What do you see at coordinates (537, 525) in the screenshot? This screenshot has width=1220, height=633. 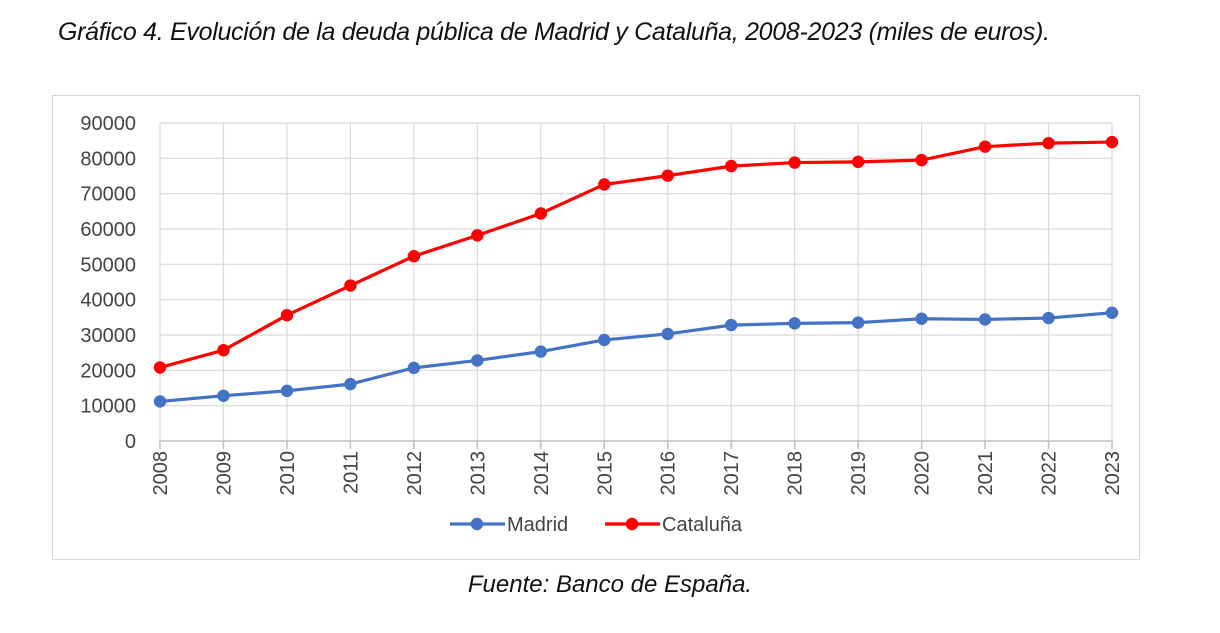 I see `legend-label: Madrid` at bounding box center [537, 525].